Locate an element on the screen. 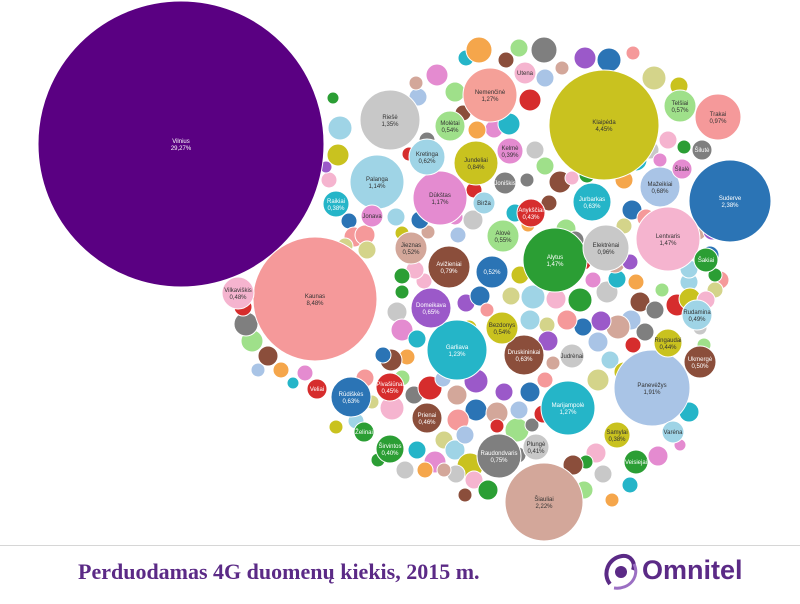  bubble: Joniškis is located at coordinates (505, 183).